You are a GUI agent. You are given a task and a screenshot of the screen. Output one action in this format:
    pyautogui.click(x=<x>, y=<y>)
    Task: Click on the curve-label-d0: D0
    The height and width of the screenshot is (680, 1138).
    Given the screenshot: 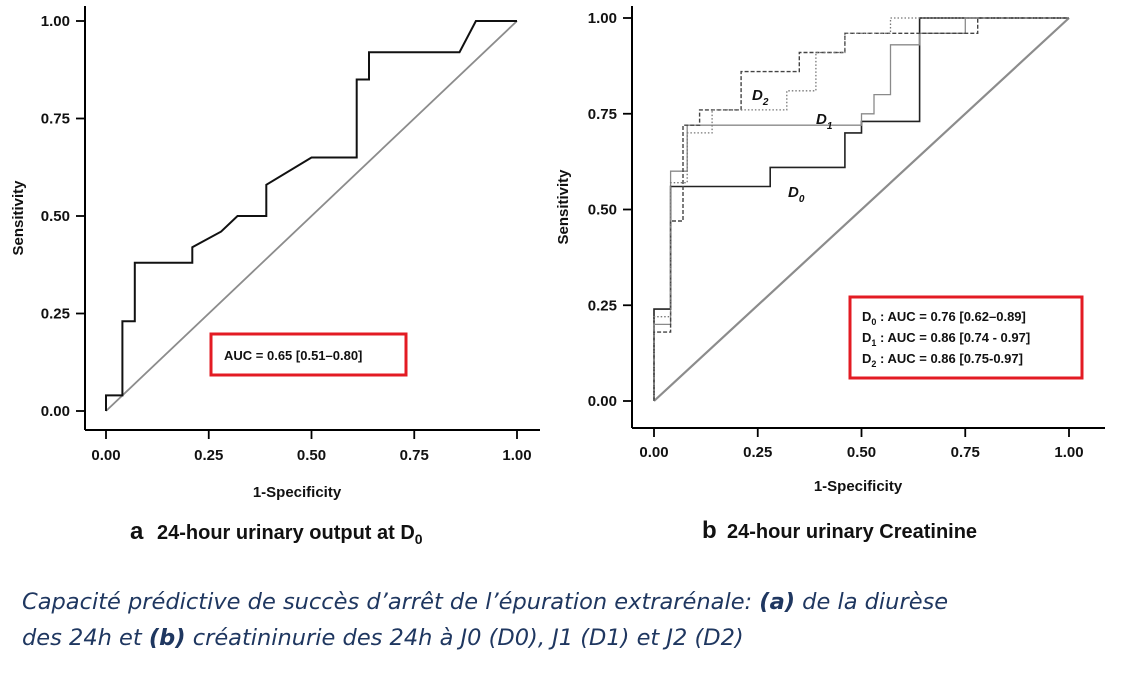 What is the action you would take?
    pyautogui.click(x=796, y=194)
    